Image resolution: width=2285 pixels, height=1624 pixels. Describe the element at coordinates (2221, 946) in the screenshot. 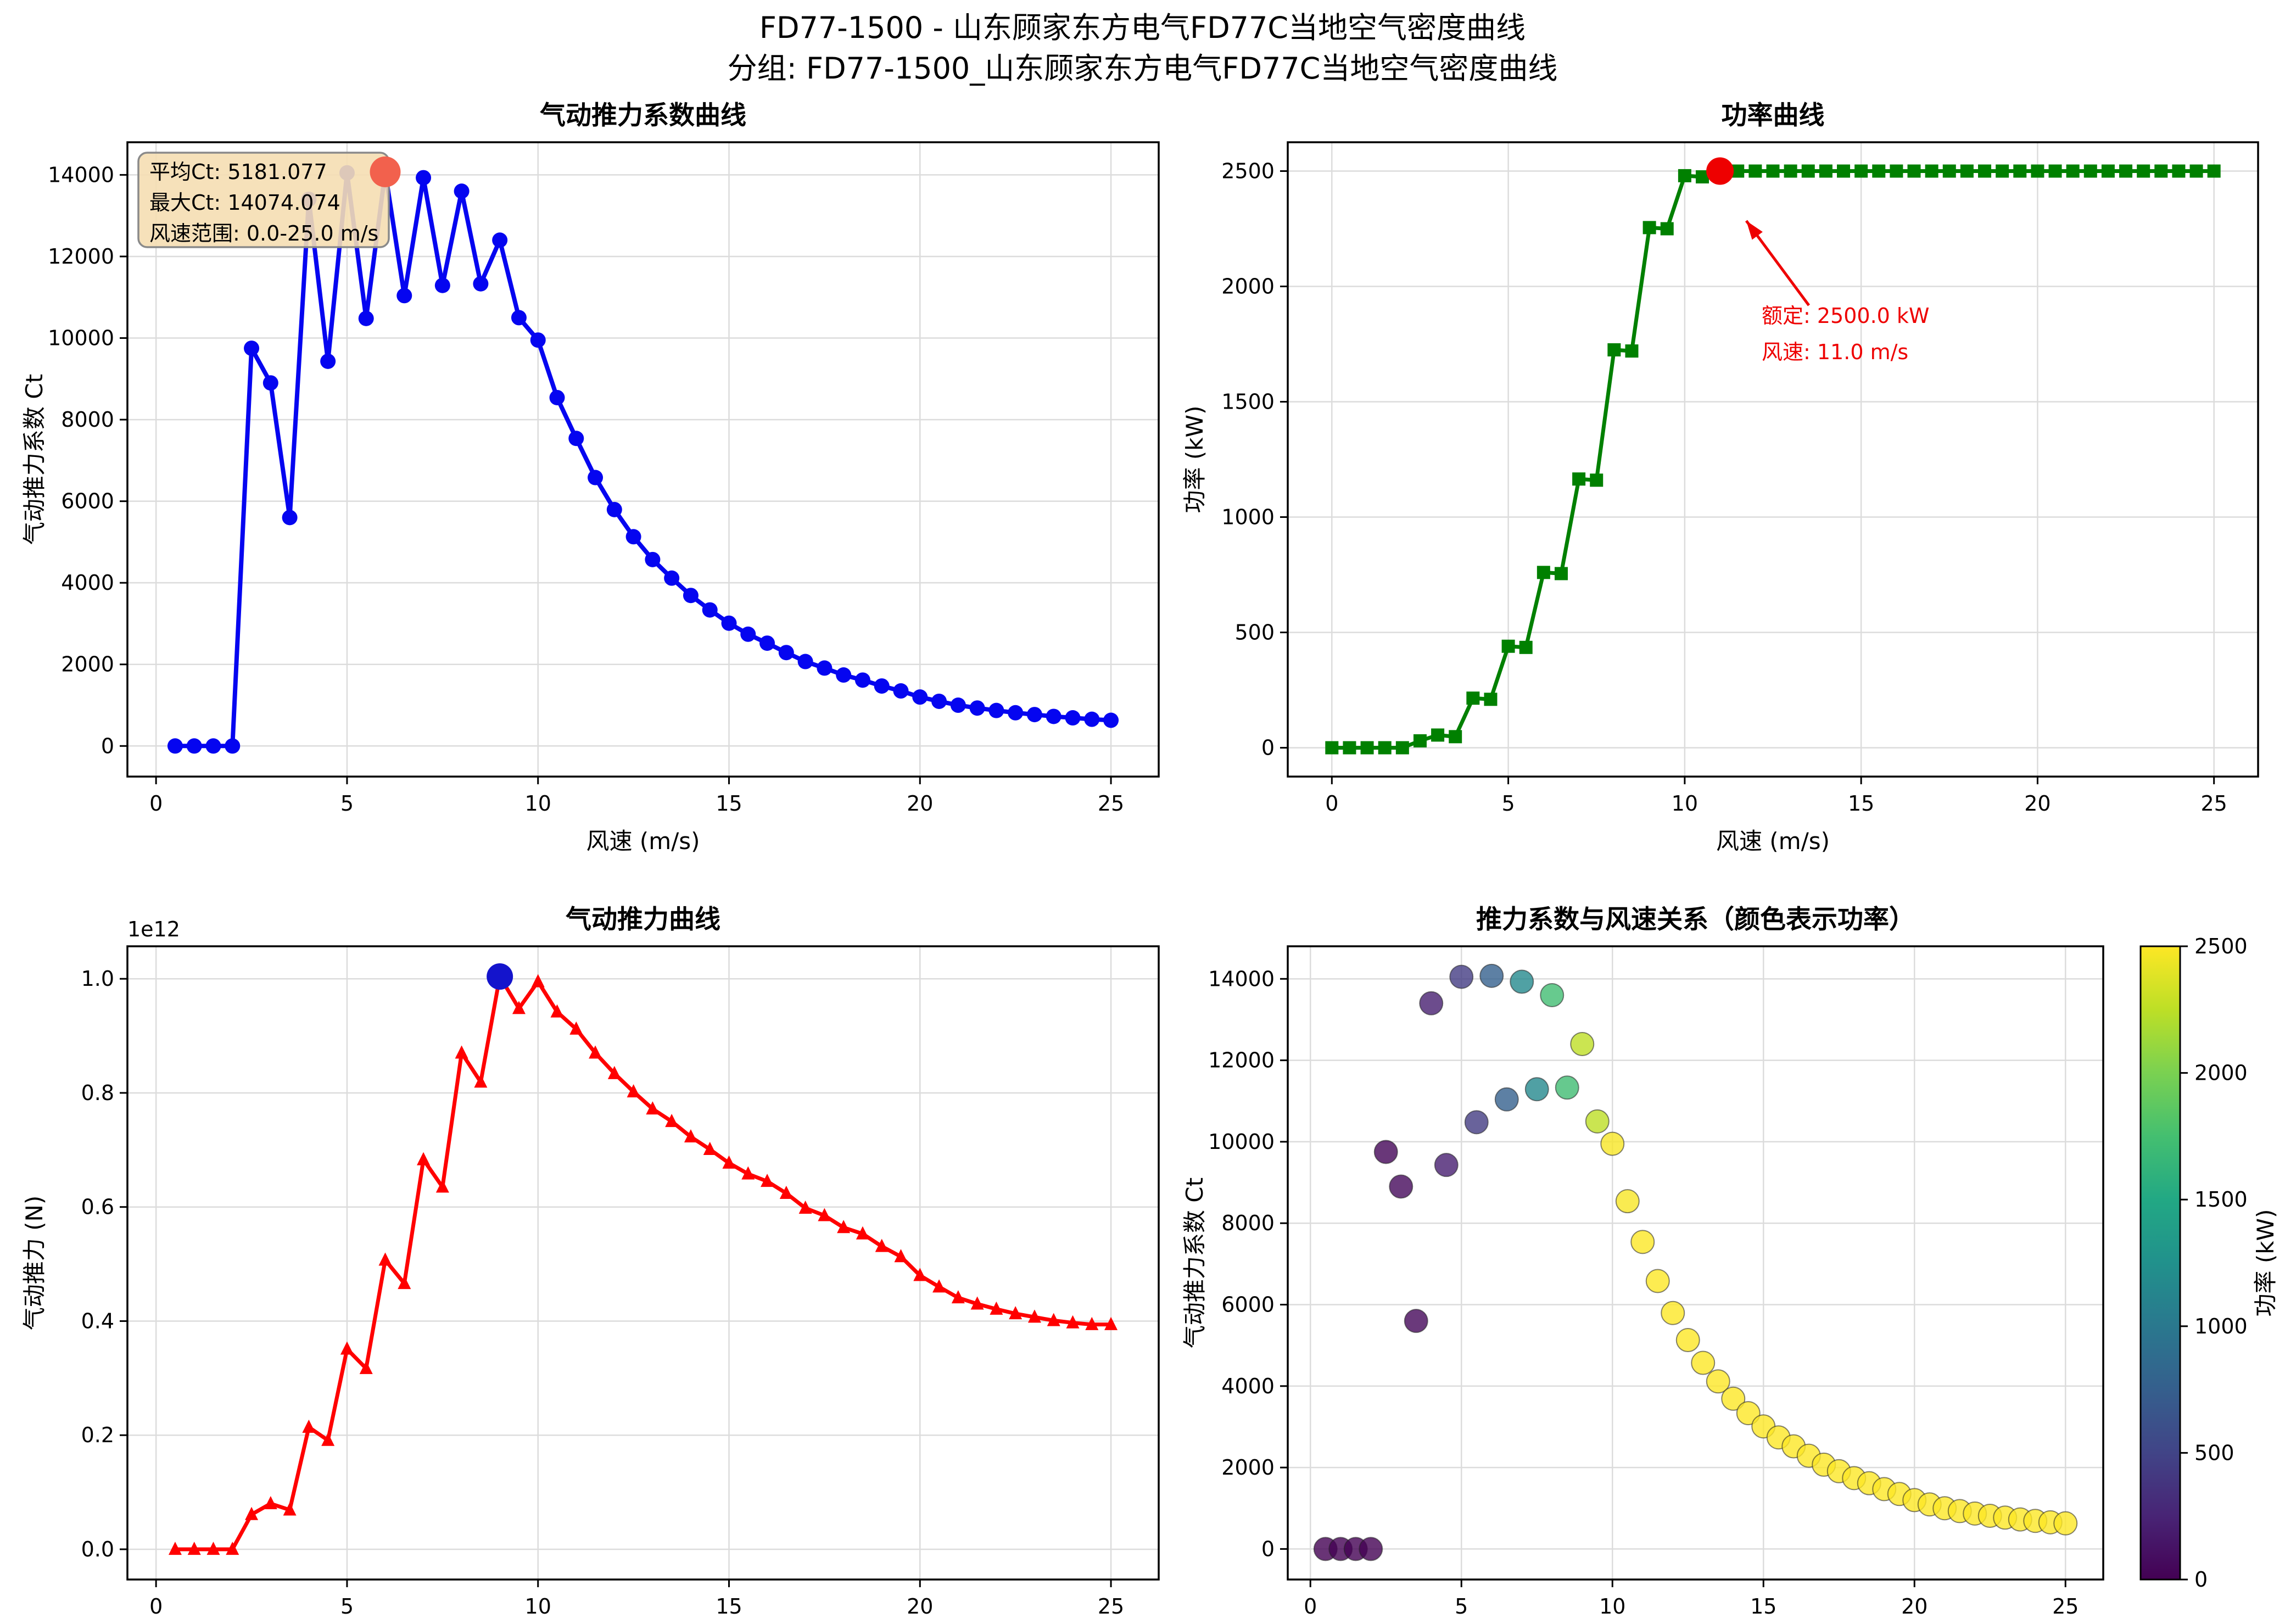

I see `colorbar-tick-label: 2500` at that location.